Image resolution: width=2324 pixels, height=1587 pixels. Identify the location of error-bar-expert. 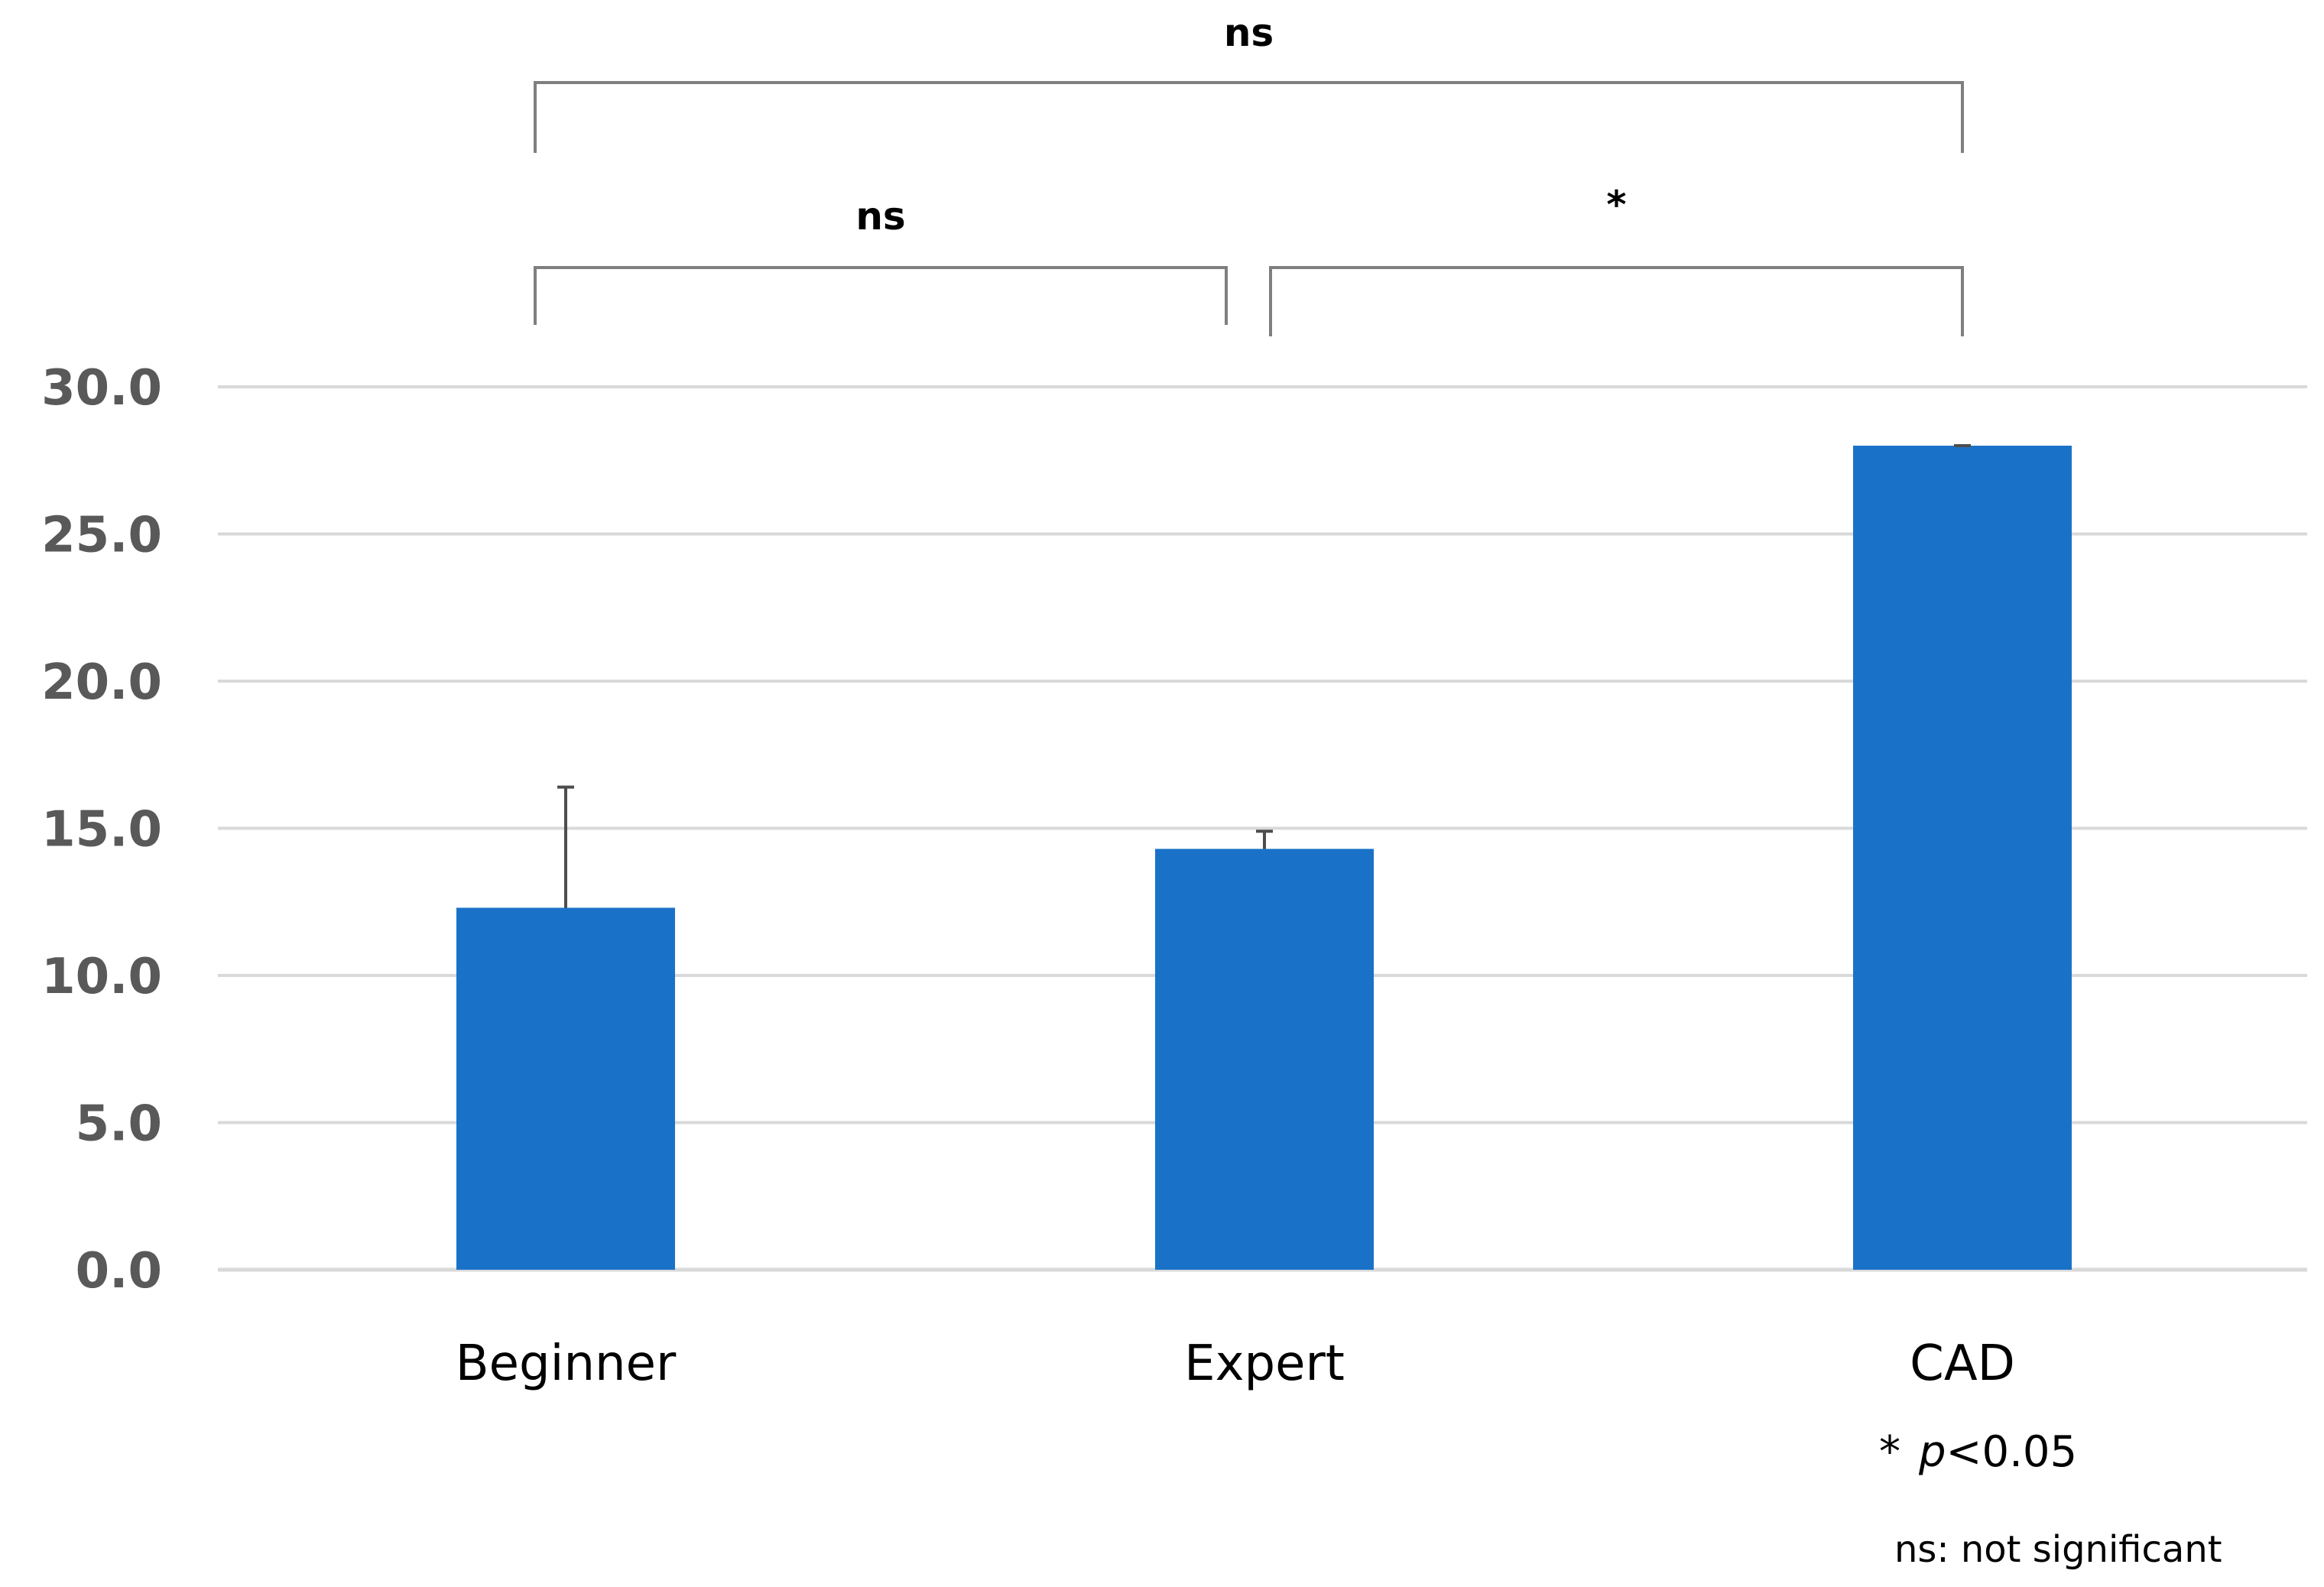
(1265, 839).